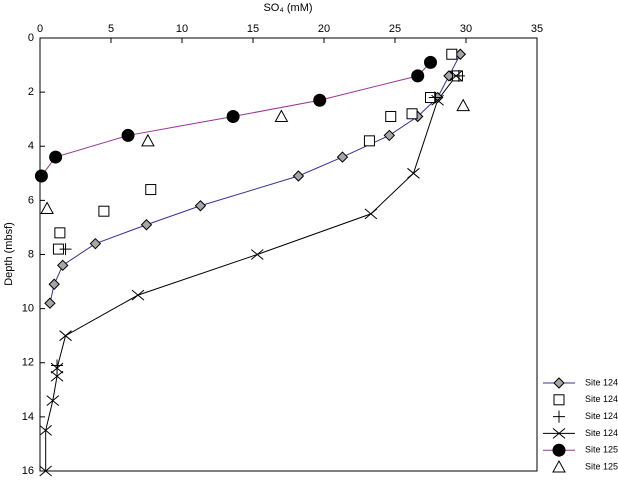 The height and width of the screenshot is (484, 618). I want to click on x-tick-label: 5, so click(111, 29).